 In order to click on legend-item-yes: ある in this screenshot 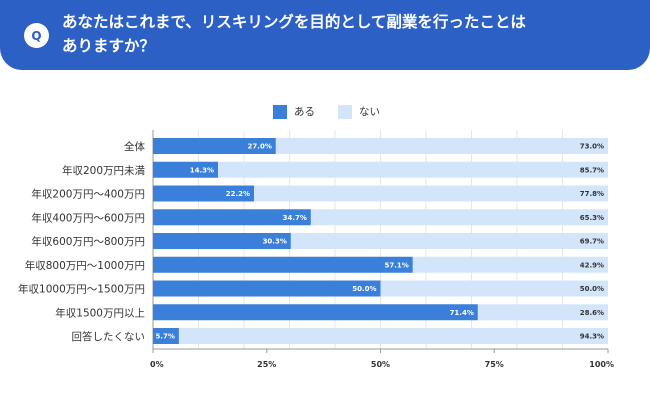, I will do `click(294, 111)`.